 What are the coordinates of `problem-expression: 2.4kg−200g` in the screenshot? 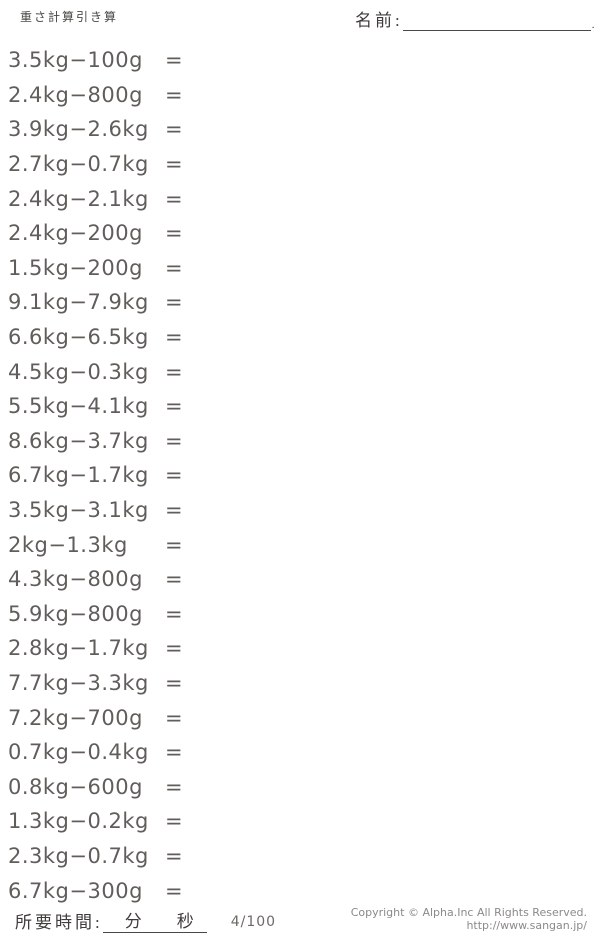 It's located at (75, 233).